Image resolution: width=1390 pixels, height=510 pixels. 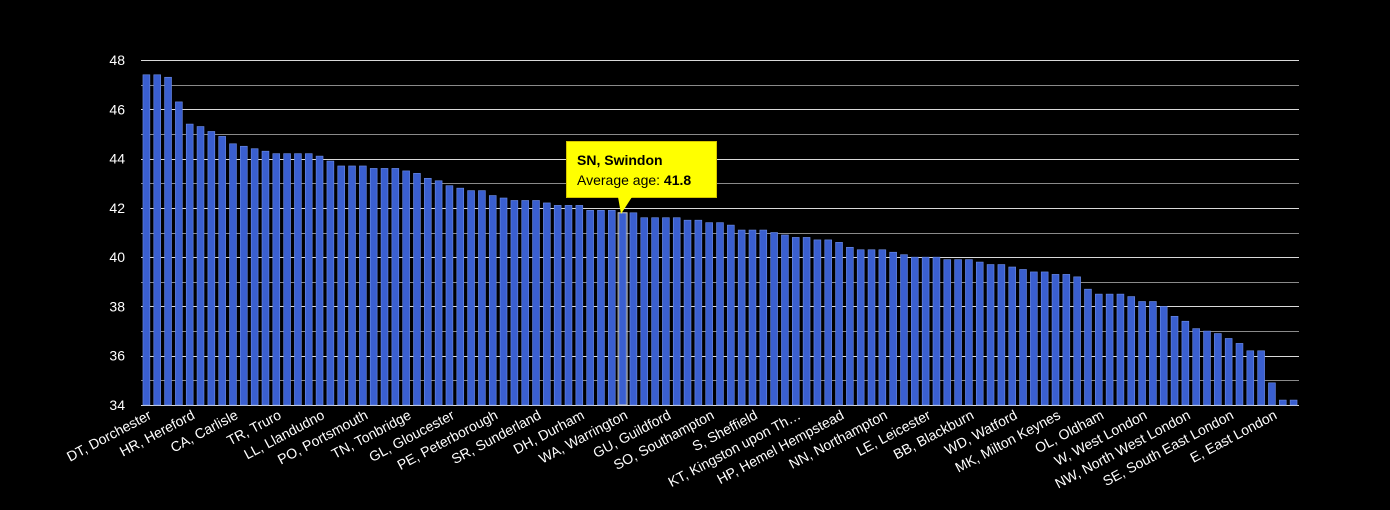 I want to click on y-tick-label: 34, so click(x=117, y=405).